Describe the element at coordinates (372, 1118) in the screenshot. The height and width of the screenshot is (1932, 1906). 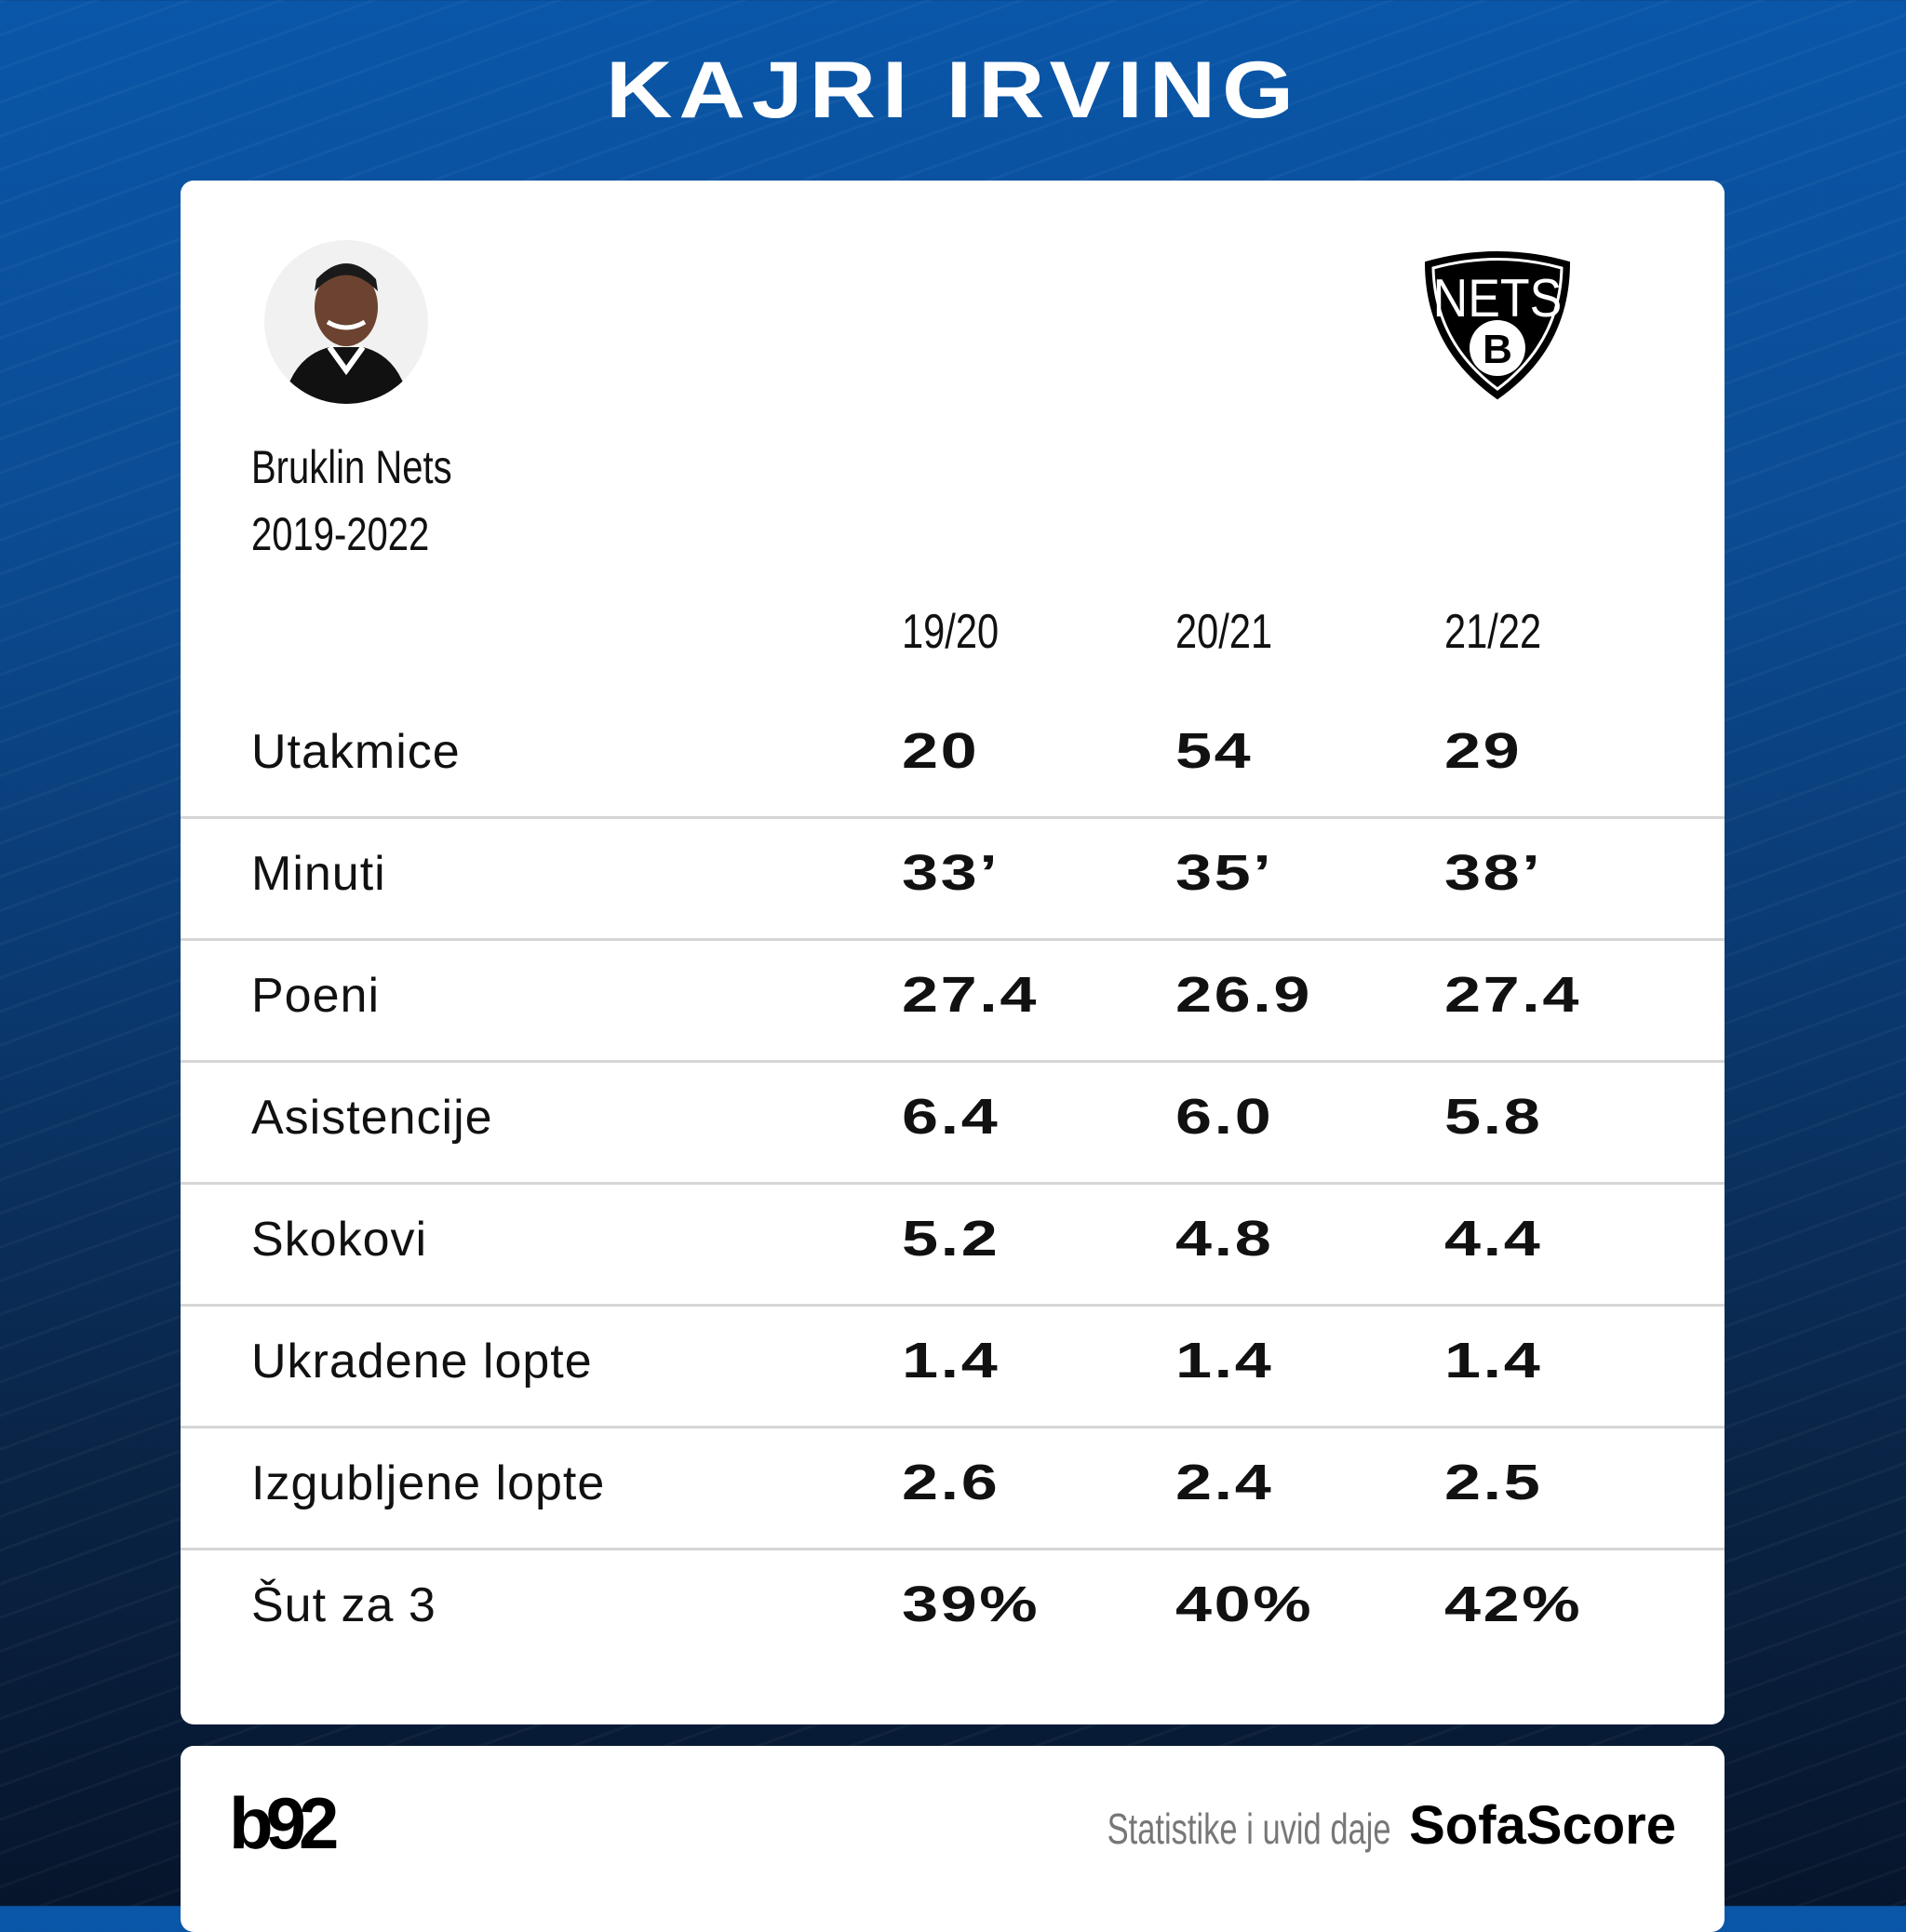
I see `stat-label: Asistencije` at that location.